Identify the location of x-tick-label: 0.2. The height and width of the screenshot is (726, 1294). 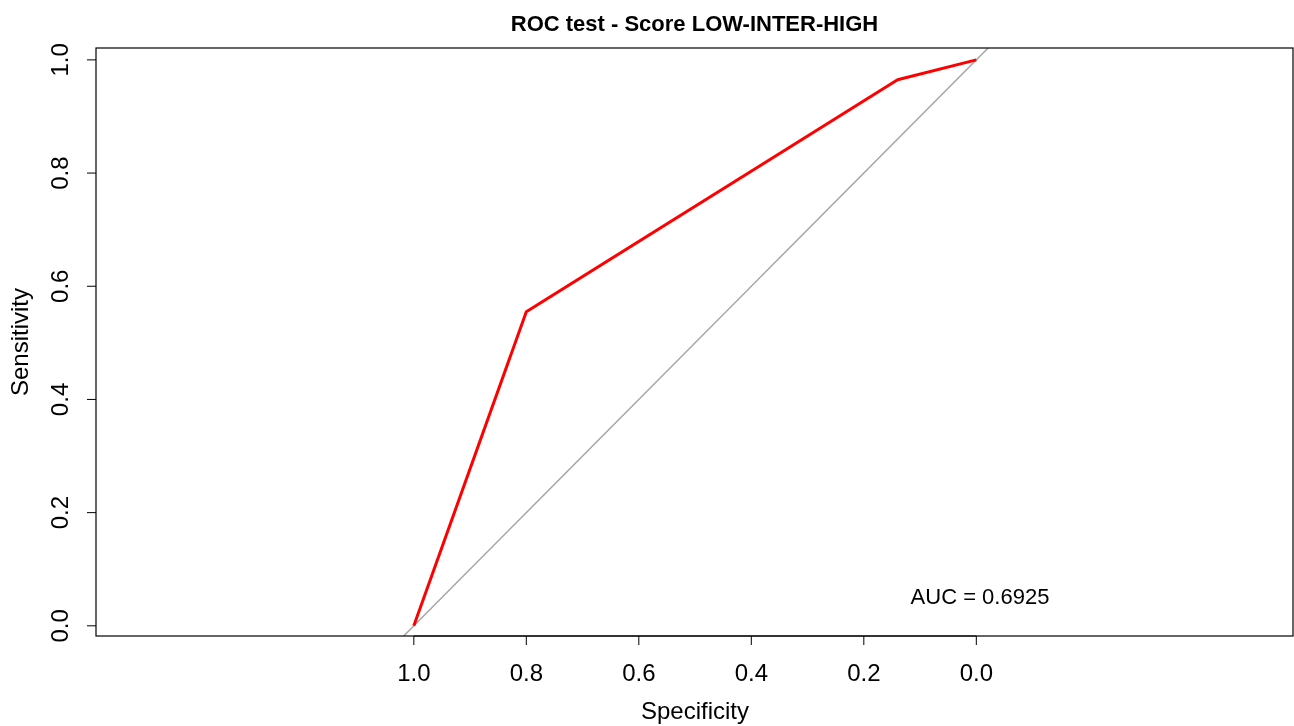
(864, 672).